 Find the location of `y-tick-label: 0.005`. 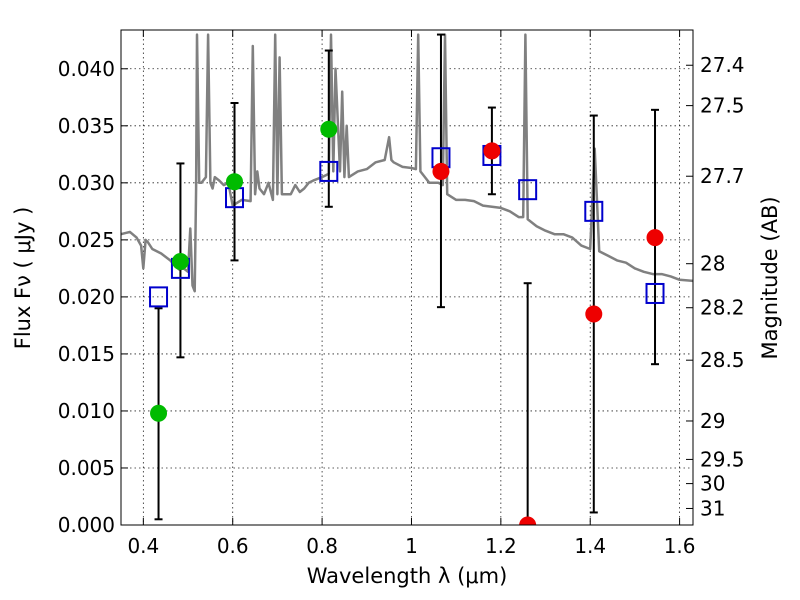

y-tick-label: 0.005 is located at coordinates (86, 468).